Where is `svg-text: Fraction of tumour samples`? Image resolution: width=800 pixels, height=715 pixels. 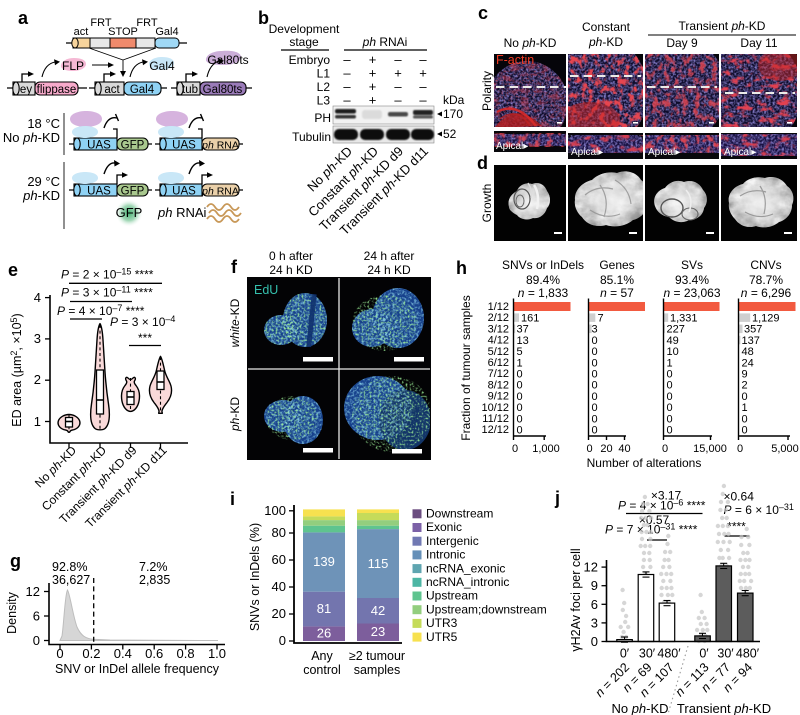
svg-text: Fraction of tumour samples is located at coordinates (466, 367).